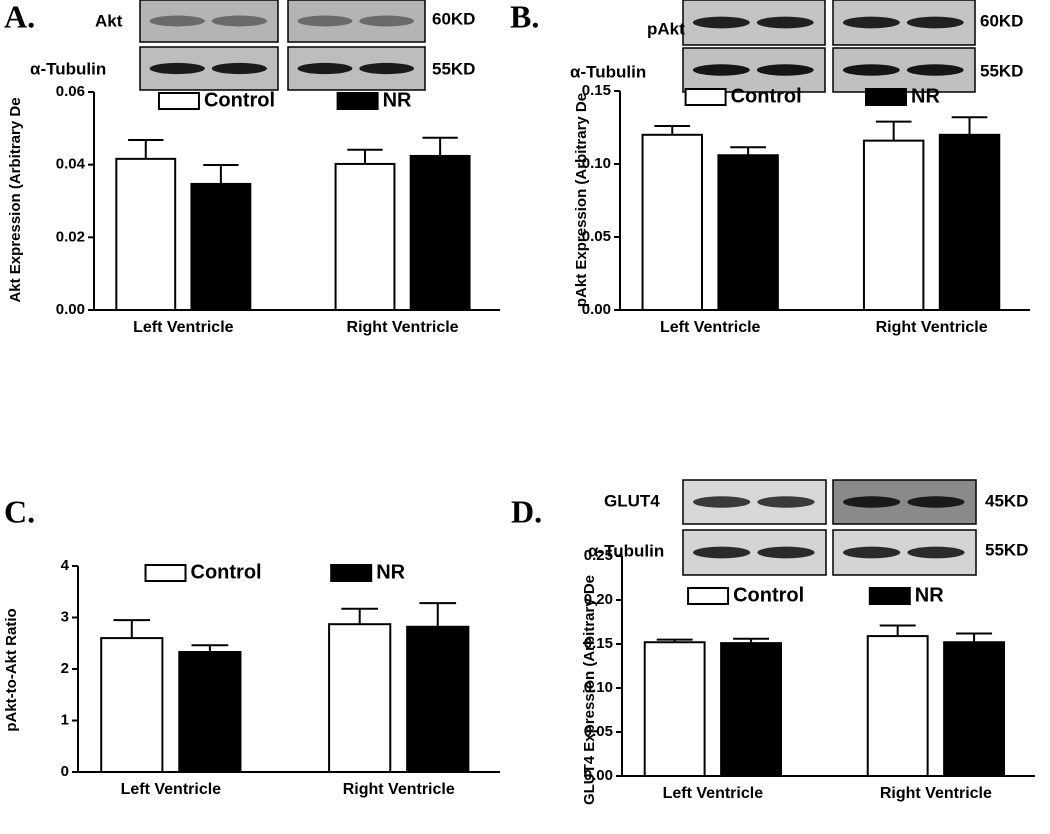 This screenshot has height=834, width=1050. Describe the element at coordinates (632, 500) in the screenshot. I see `blot-protein: GLUT4` at that location.